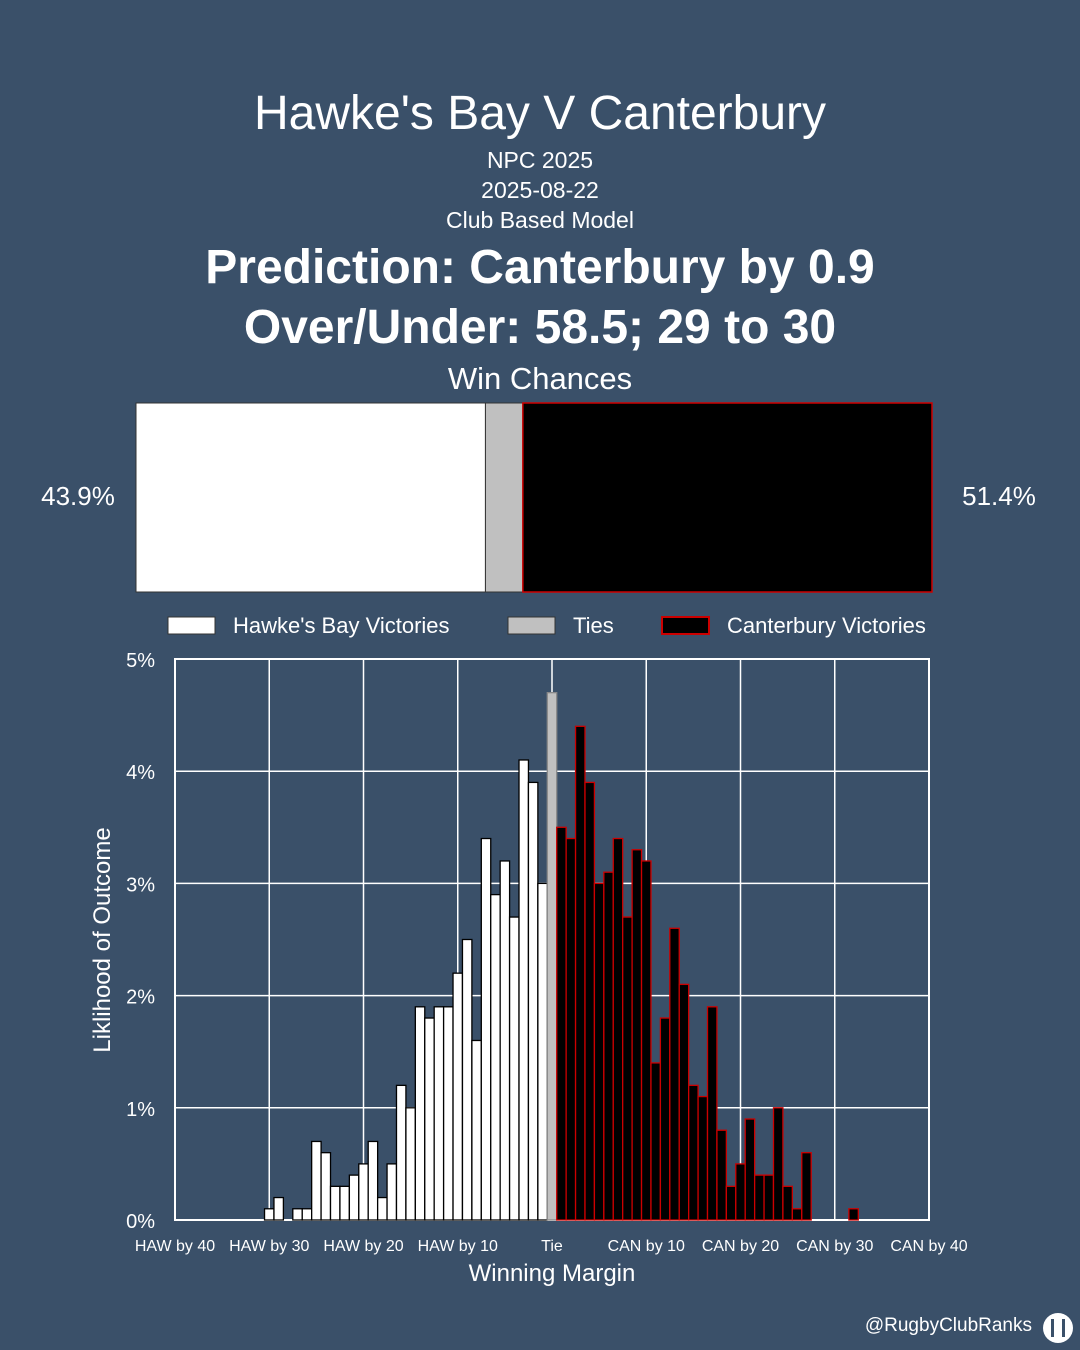 This screenshot has height=1350, width=1080. Describe the element at coordinates (102, 939) in the screenshot. I see `y-axis-label: Liklihood of Outcome` at that location.